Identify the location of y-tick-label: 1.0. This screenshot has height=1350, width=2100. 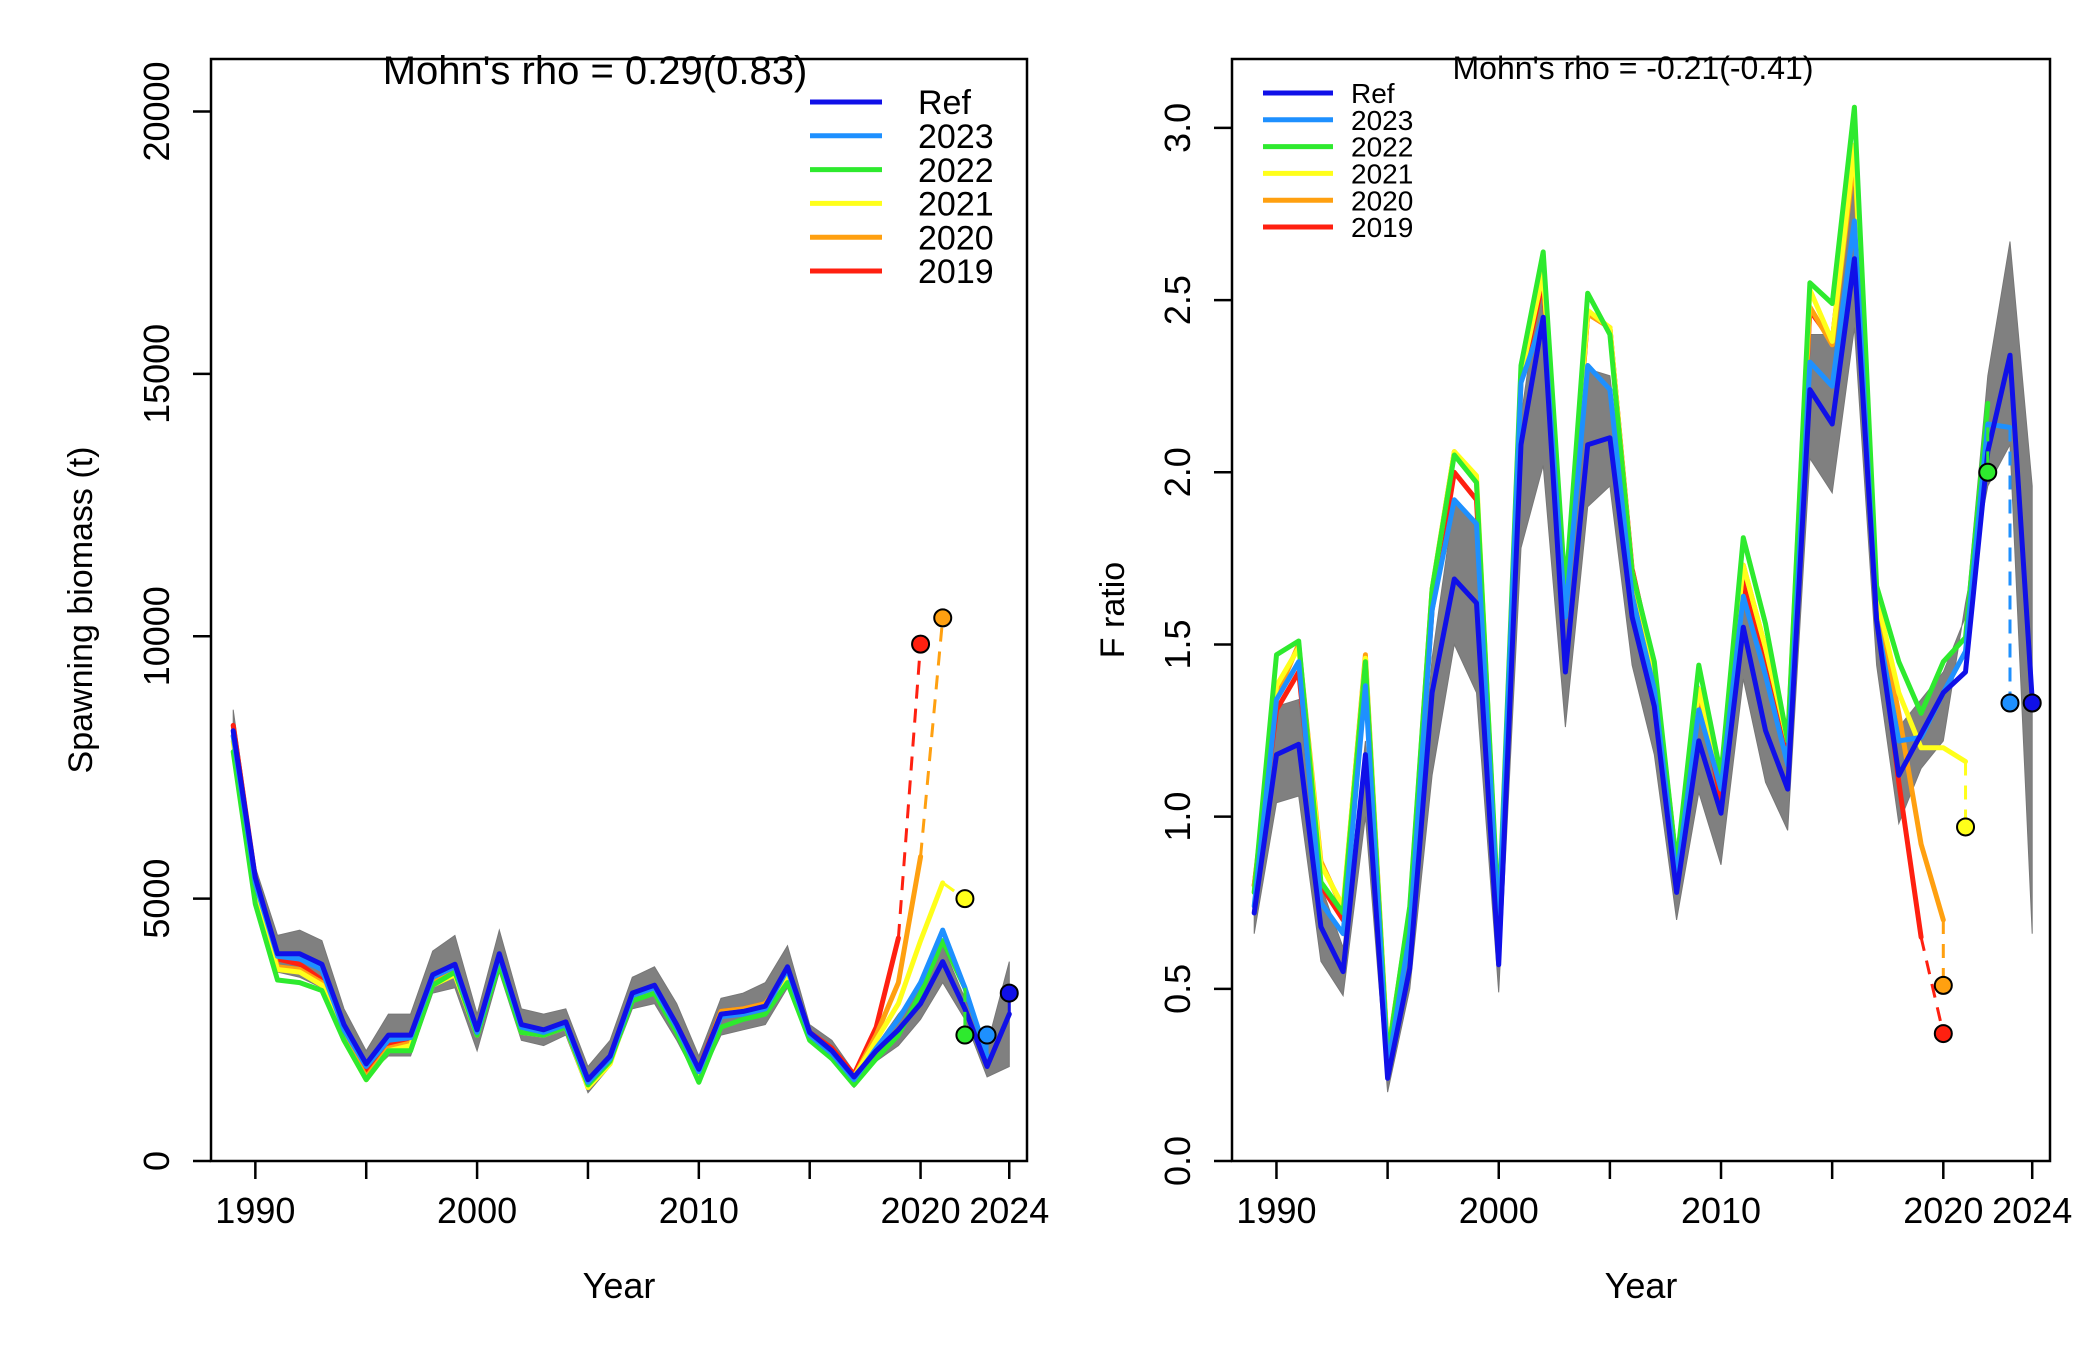
(1177, 817).